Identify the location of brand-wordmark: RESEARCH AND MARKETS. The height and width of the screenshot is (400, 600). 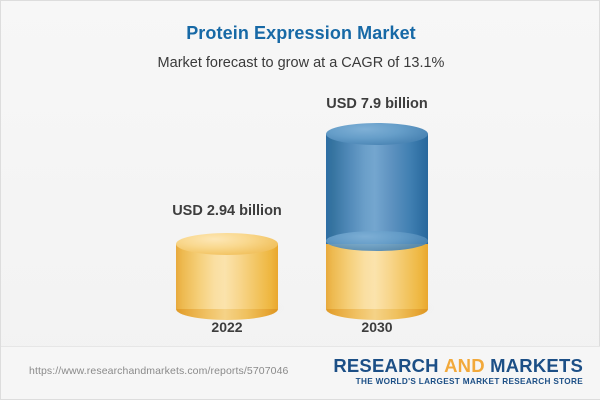
(458, 365).